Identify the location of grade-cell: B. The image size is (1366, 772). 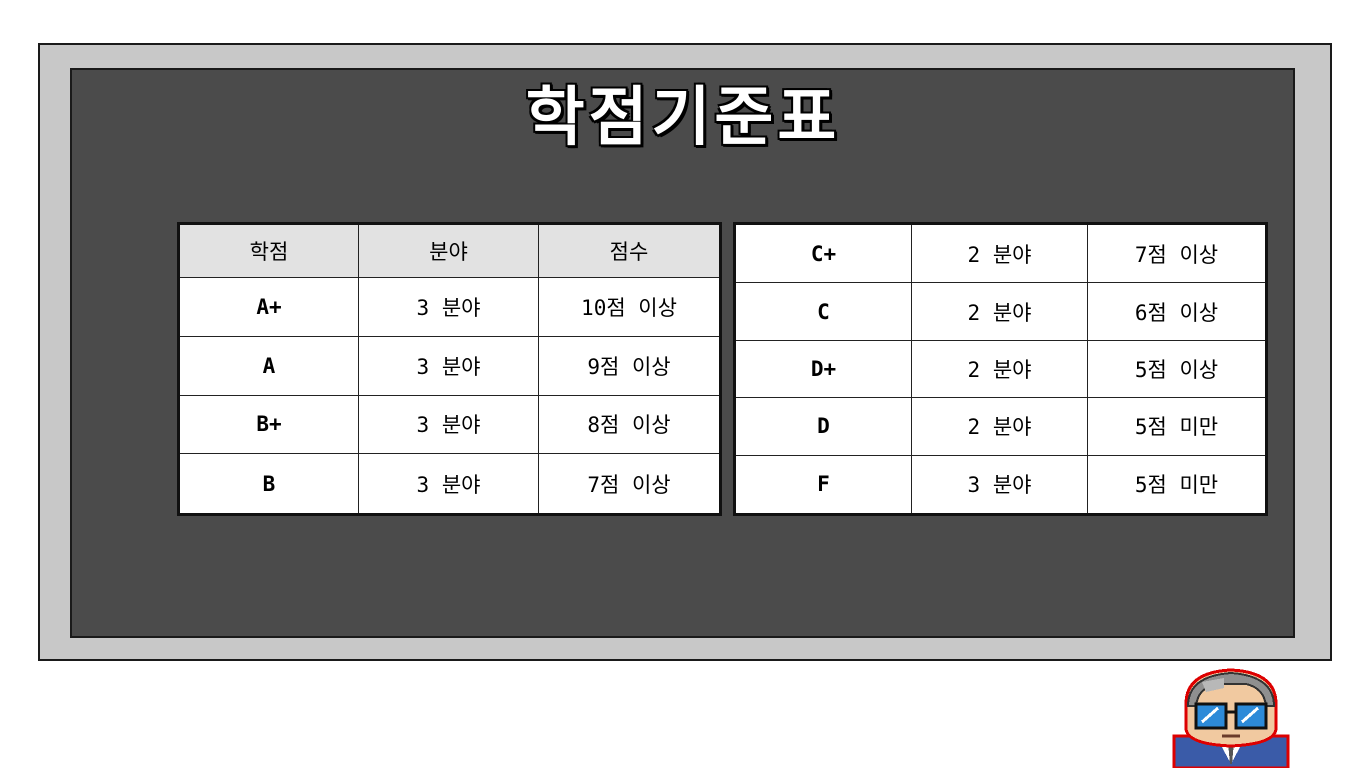
(268, 484).